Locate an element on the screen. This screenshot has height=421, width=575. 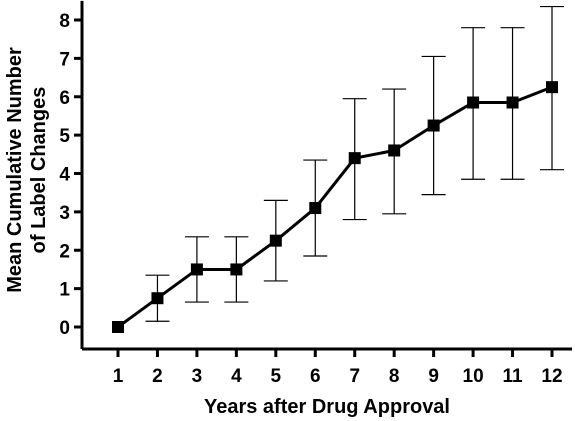
x-tick-label: 5 is located at coordinates (276, 376).